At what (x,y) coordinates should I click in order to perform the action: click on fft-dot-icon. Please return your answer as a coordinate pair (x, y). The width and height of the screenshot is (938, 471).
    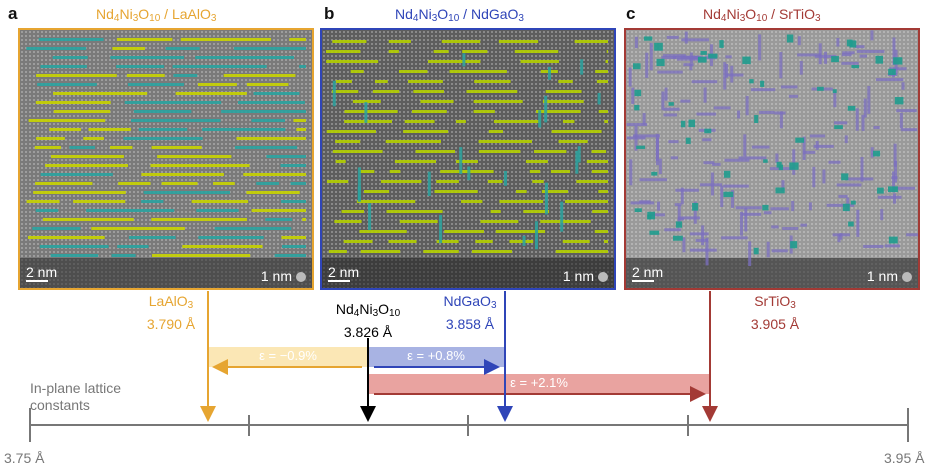
    Looking at the image, I should click on (907, 277).